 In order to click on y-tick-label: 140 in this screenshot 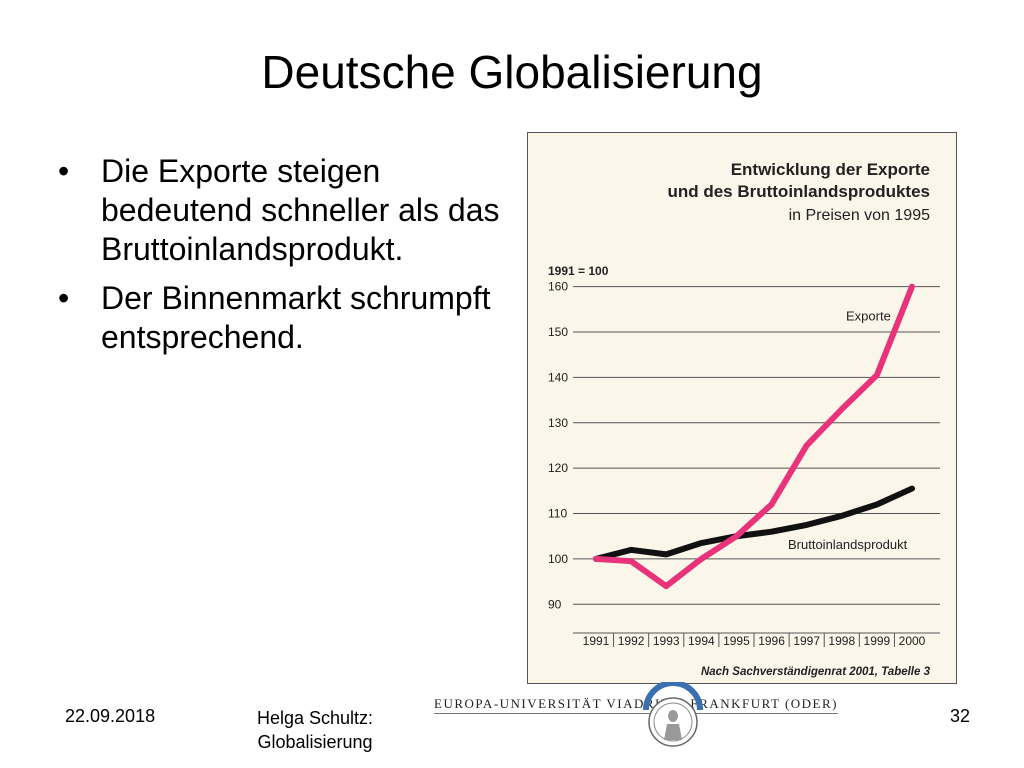, I will do `click(558, 377)`.